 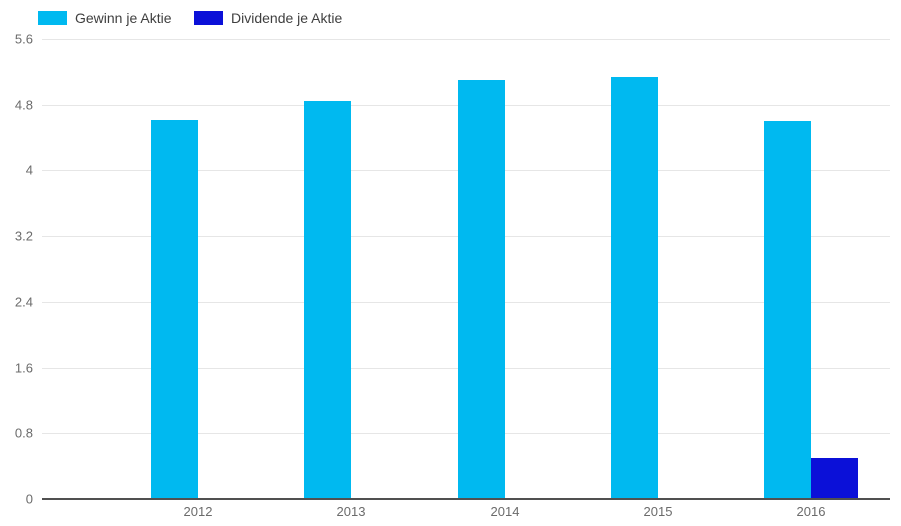 What do you see at coordinates (658, 511) in the screenshot?
I see `x-axis-label-2015: 2015` at bounding box center [658, 511].